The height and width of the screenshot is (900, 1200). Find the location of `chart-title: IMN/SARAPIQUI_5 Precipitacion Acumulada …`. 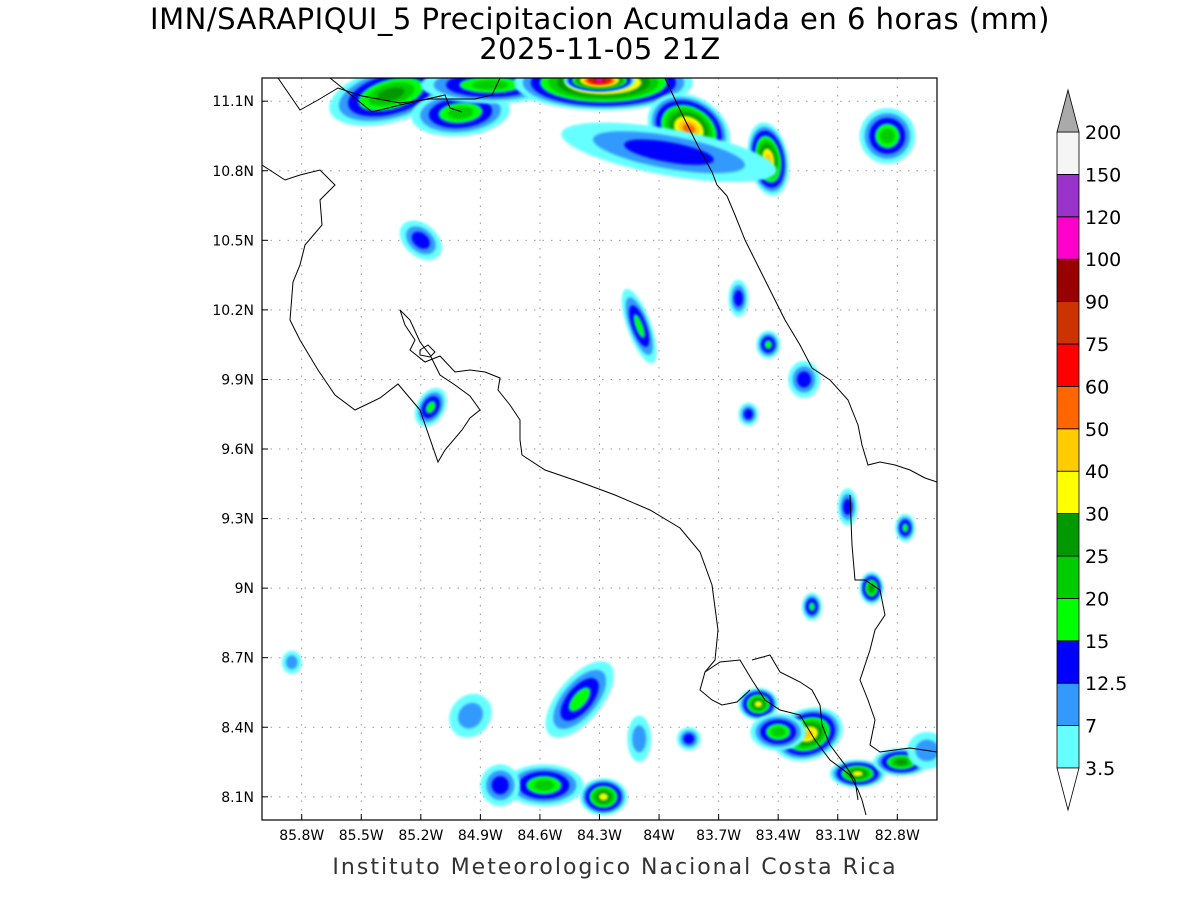

chart-title: IMN/SARAPIQUI_5 Precipitacion Acumulada … is located at coordinates (600, 19).